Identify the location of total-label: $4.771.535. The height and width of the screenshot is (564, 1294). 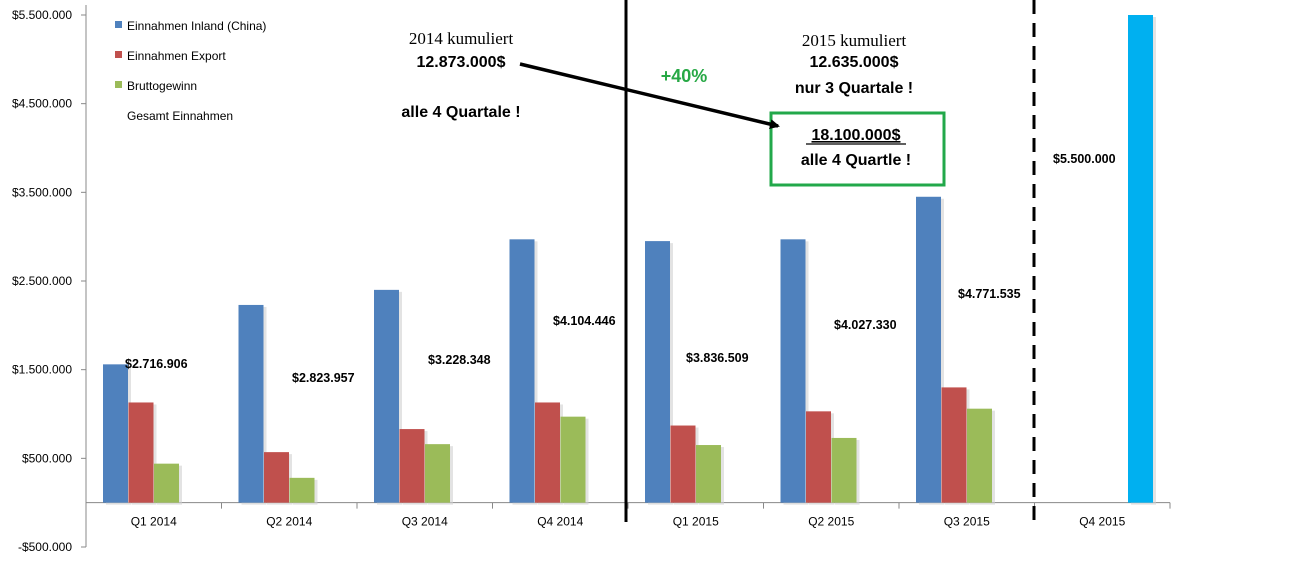
(989, 294).